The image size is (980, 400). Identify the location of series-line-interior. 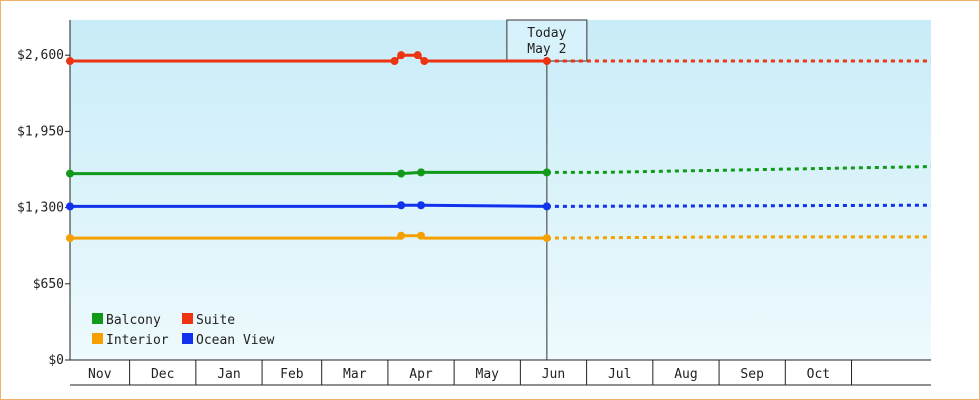
(308, 237).